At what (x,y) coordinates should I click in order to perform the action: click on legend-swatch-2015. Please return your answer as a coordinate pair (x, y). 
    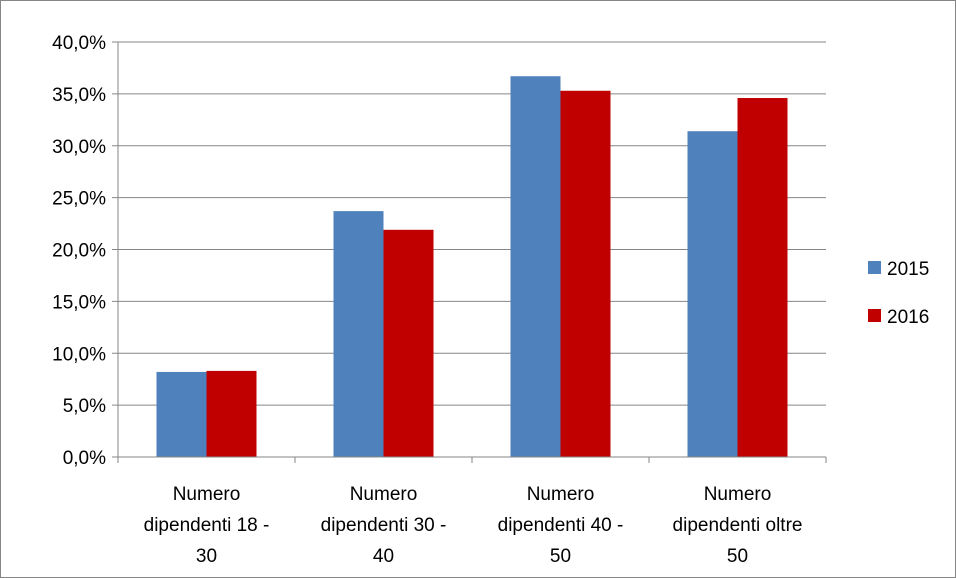
    Looking at the image, I should click on (874, 267).